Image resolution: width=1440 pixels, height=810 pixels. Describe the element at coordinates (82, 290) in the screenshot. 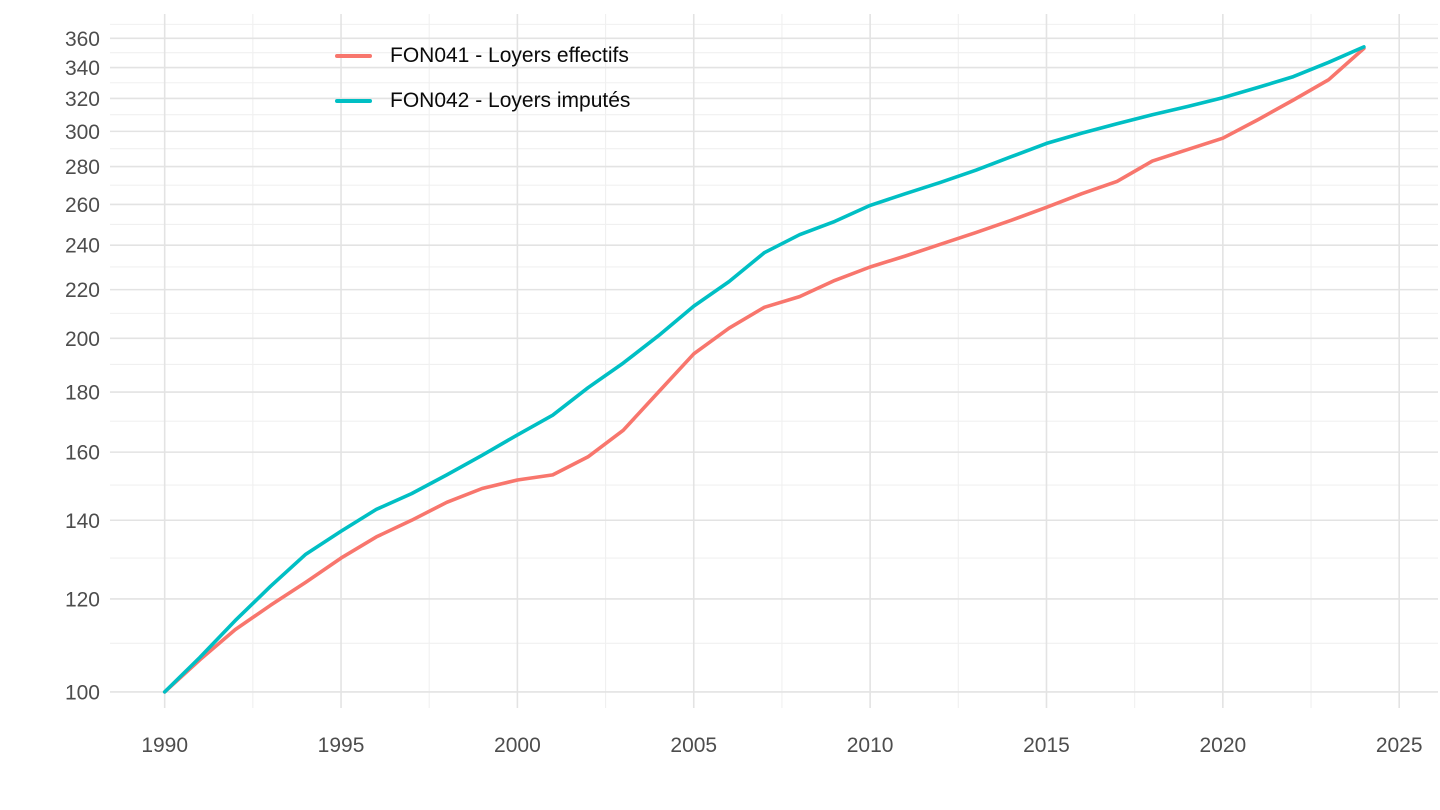

I see `y-tick-label: 220` at that location.